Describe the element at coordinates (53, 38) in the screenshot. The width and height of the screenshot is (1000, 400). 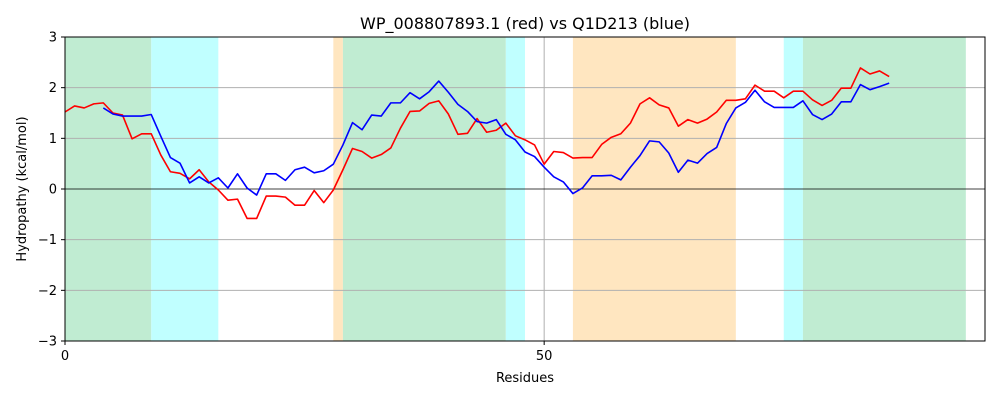
I see `y-tick-label: 3` at that location.